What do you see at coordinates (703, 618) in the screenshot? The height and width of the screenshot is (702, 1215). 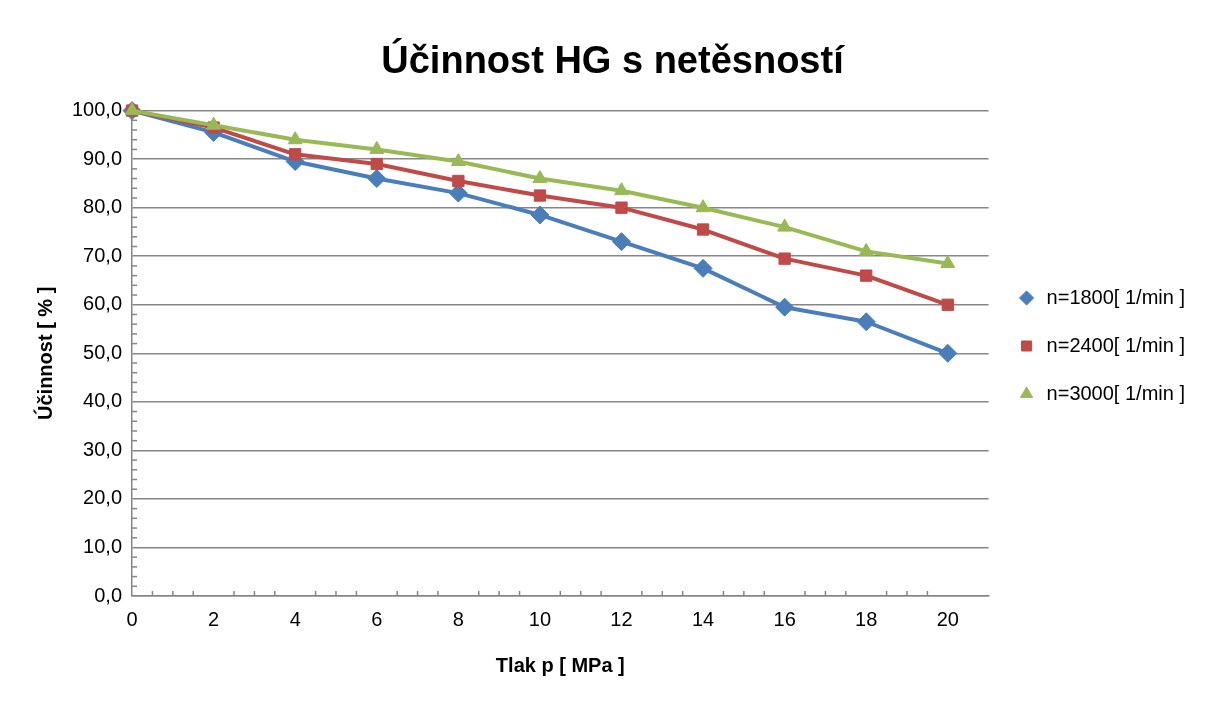 I see `x-tick-label: 14` at bounding box center [703, 618].